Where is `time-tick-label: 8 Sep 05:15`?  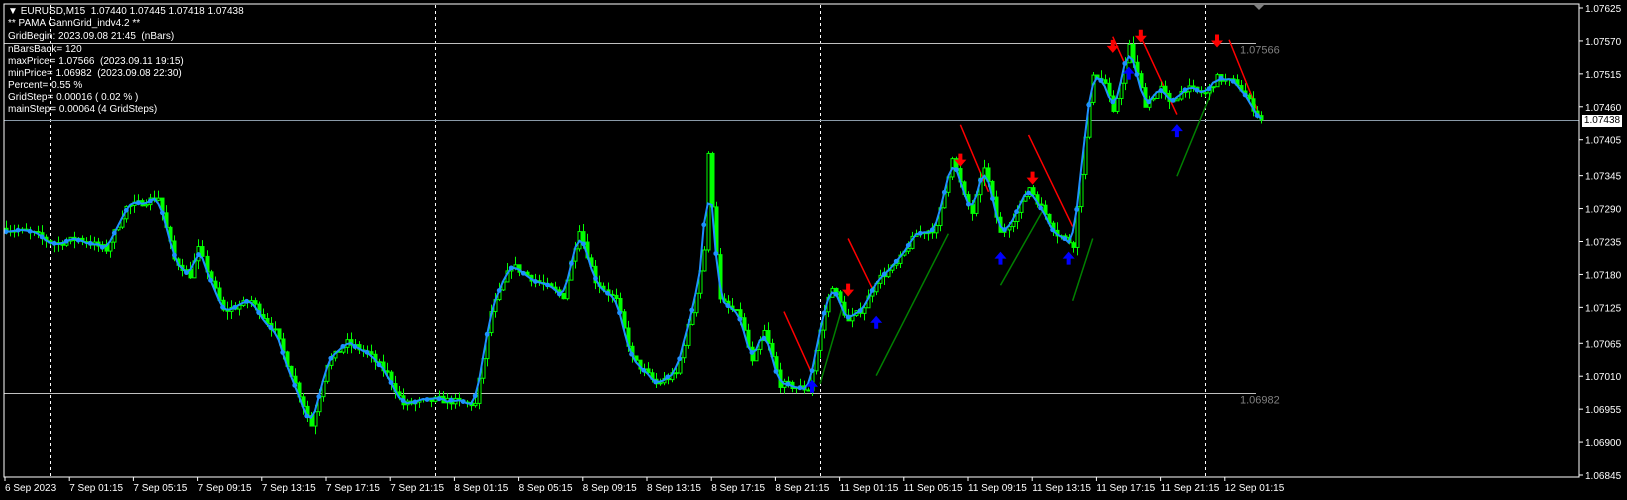
time-tick-label: 8 Sep 05:15 is located at coordinates (546, 488).